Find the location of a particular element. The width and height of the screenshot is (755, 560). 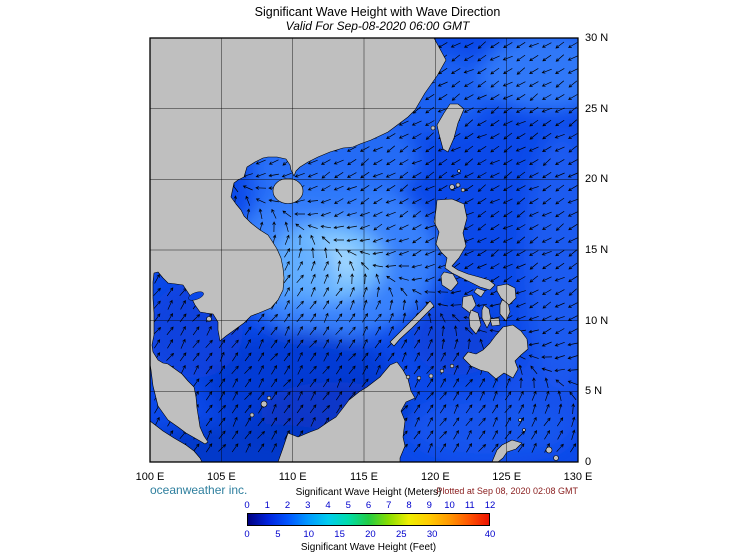

lat-label: 30 N is located at coordinates (597, 38).